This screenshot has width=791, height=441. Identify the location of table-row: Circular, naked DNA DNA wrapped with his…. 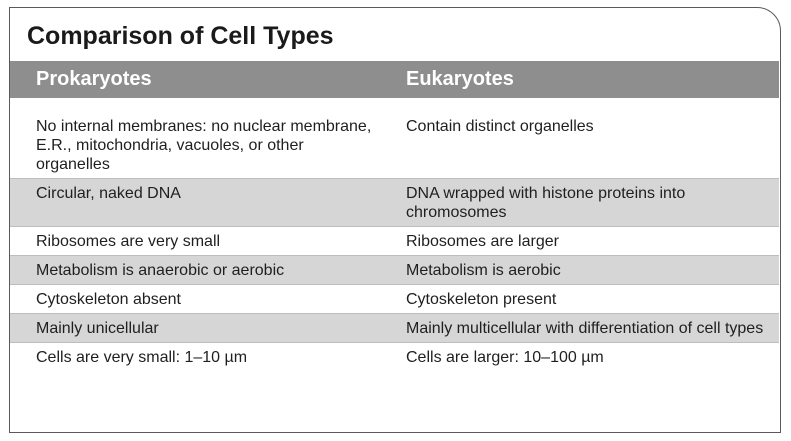
(394, 202).